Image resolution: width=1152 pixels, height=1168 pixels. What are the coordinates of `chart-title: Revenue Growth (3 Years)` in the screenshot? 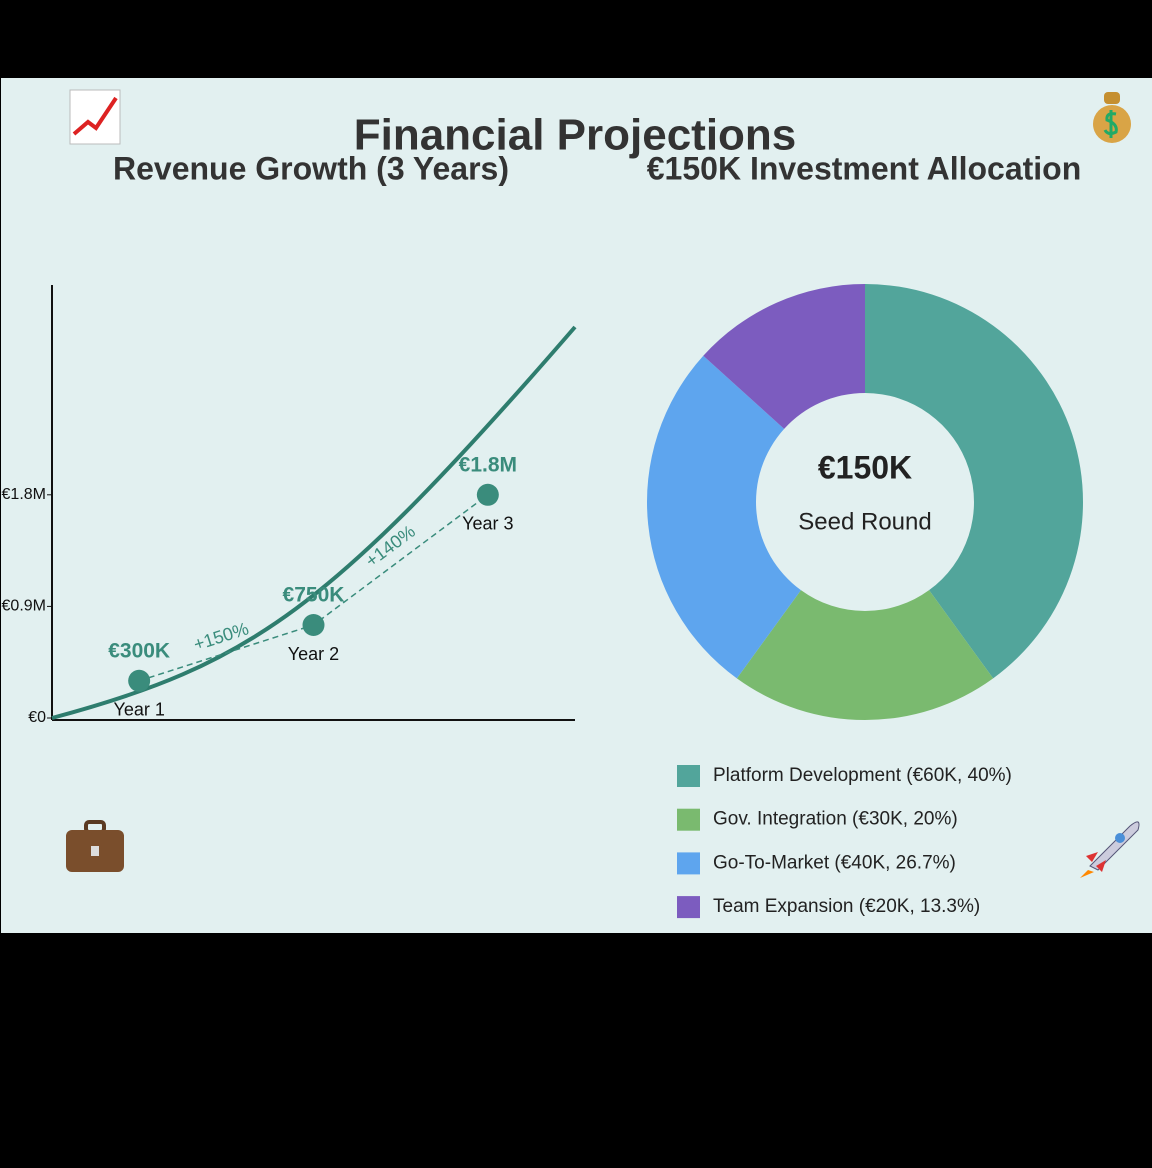 It's located at (311, 168).